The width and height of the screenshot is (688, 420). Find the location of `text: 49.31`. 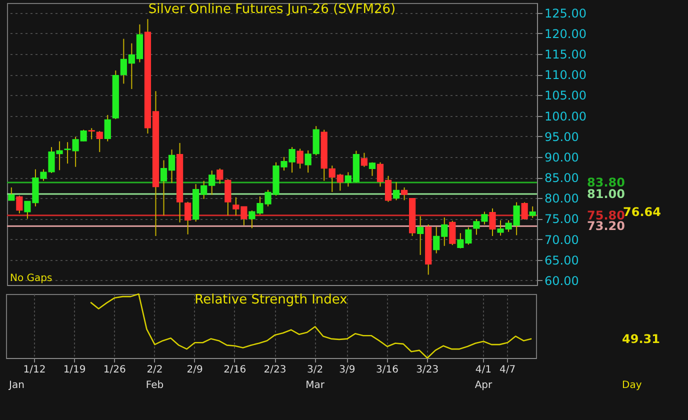

text: 49.31 is located at coordinates (641, 339).